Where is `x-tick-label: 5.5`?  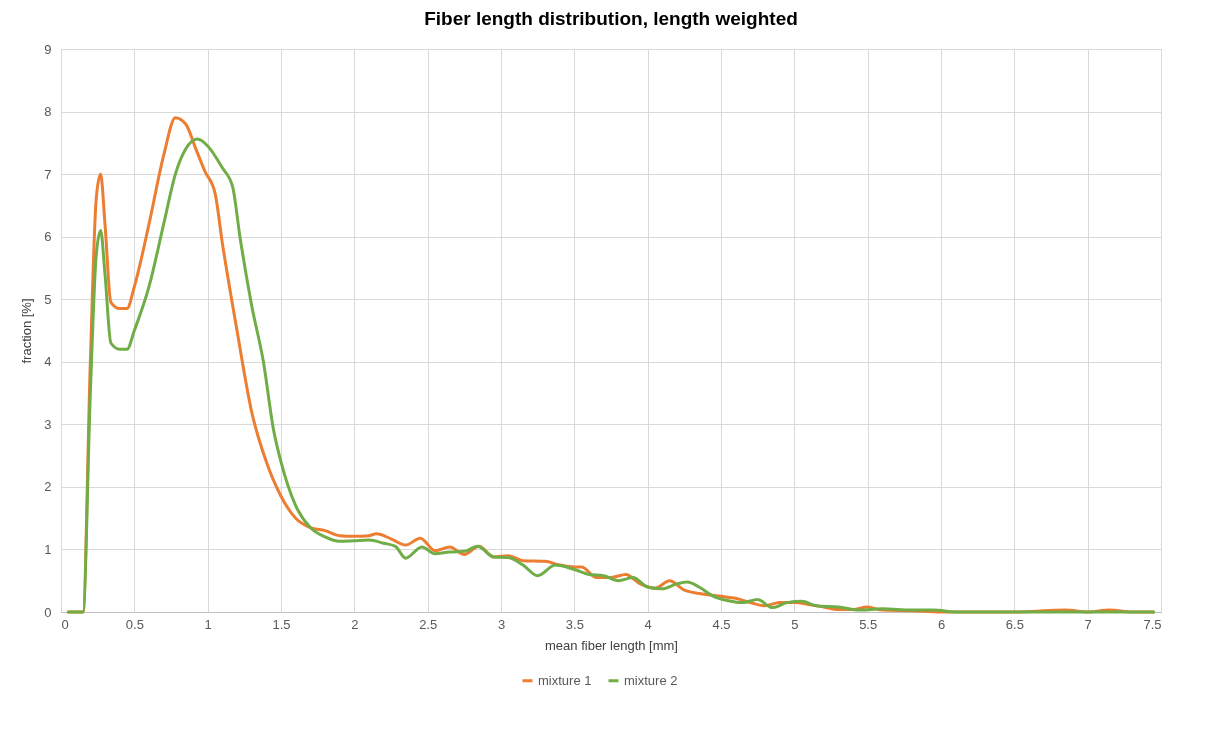
x-tick-label: 5.5 is located at coordinates (868, 624).